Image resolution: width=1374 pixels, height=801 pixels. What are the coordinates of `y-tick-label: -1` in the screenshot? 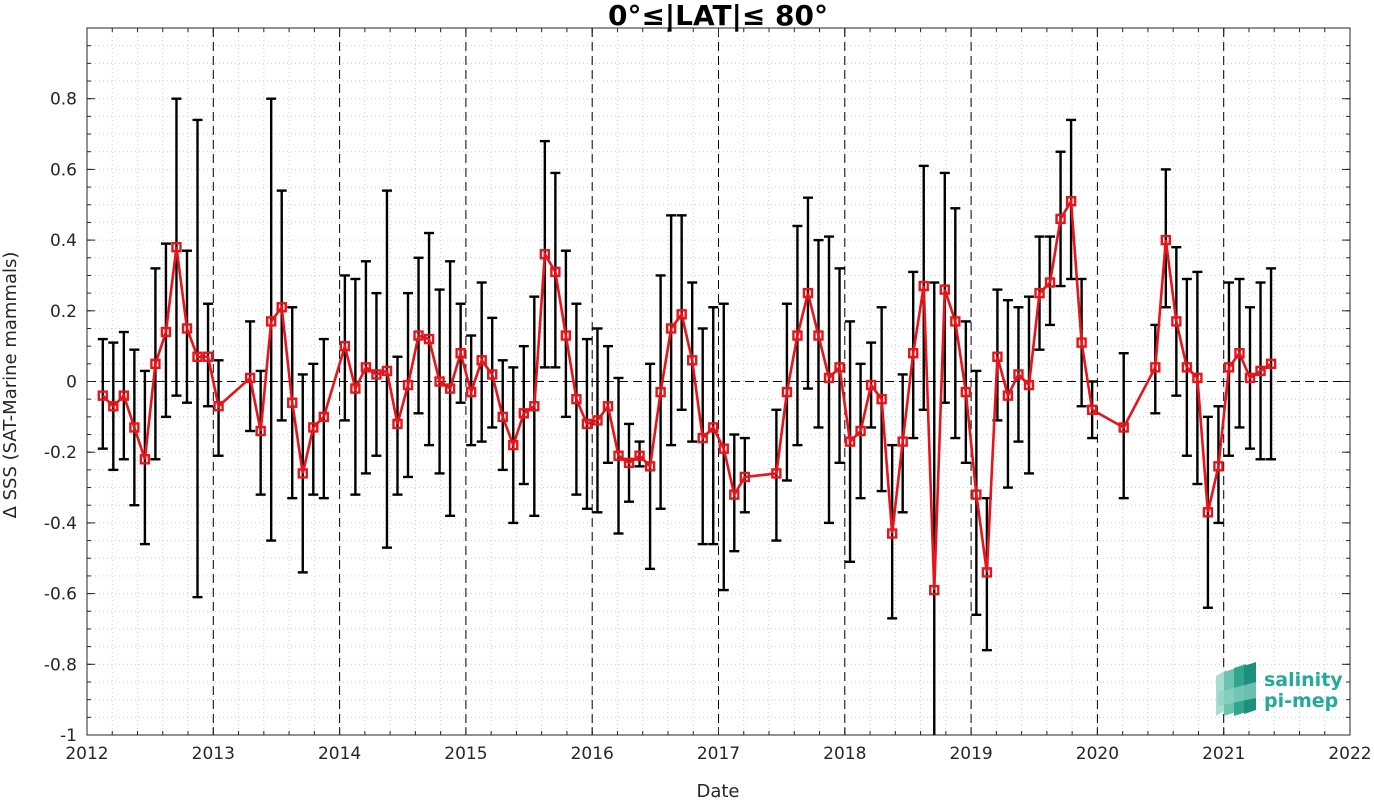 It's located at (68, 736).